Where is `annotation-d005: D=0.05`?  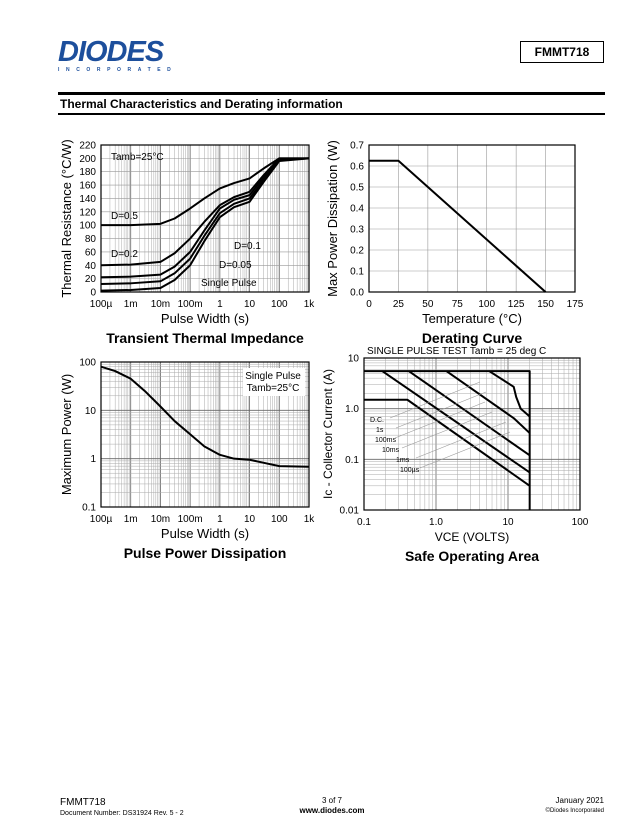 annotation-d005: D=0.05 is located at coordinates (235, 265).